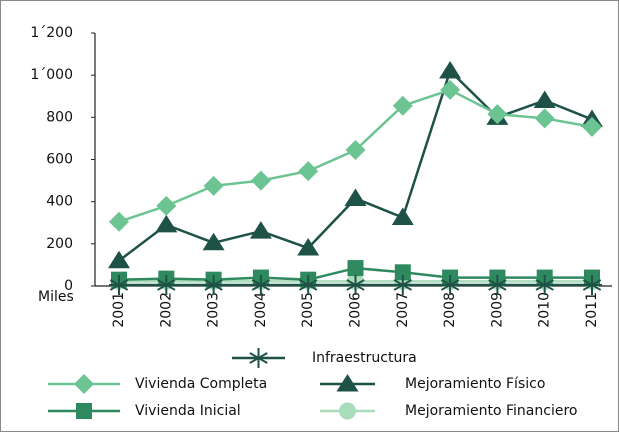  What do you see at coordinates (592, 310) in the screenshot?
I see `x-tick-label: 2011` at bounding box center [592, 310].